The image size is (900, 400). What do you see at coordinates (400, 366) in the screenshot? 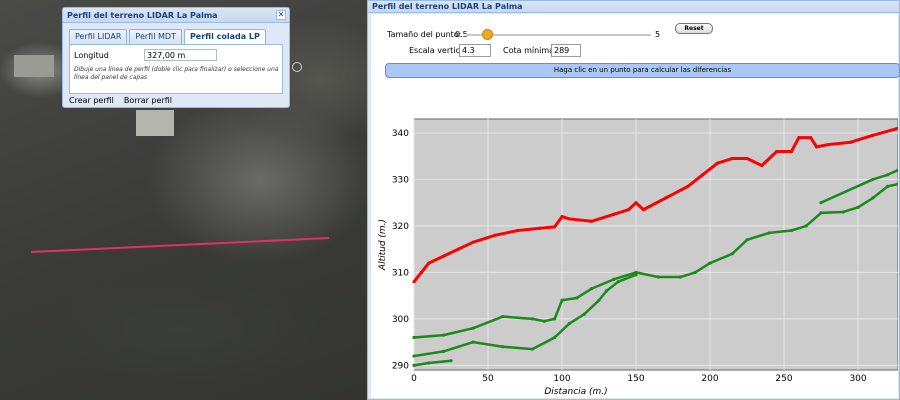
I see `y-tick-label: 290` at bounding box center [400, 366].